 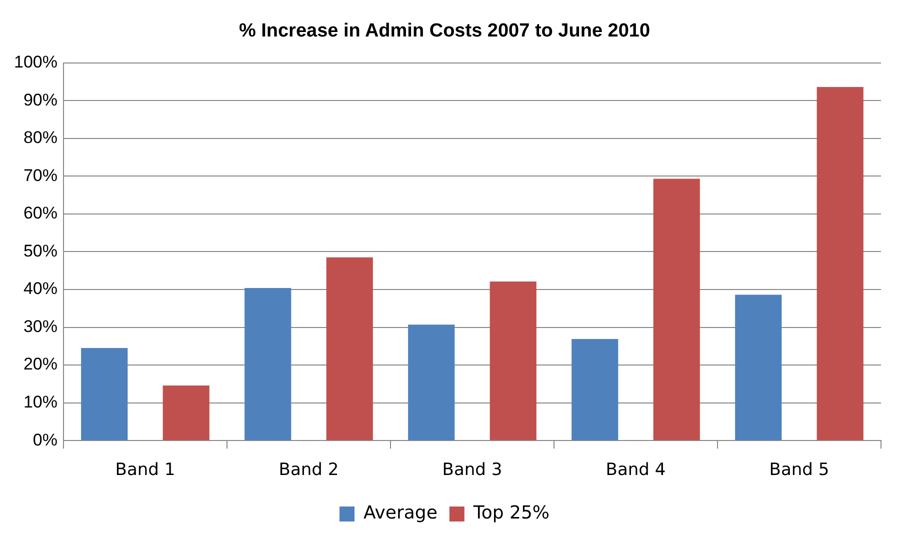 I want to click on y-tick-label: 40%, so click(x=40, y=288).